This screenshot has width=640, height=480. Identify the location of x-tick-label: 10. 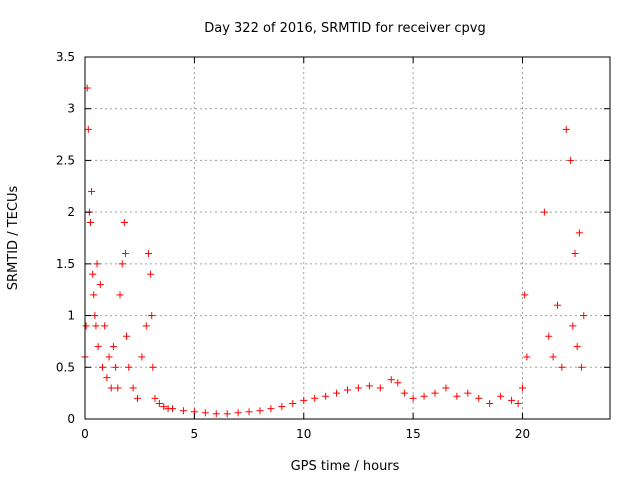
(303, 434).